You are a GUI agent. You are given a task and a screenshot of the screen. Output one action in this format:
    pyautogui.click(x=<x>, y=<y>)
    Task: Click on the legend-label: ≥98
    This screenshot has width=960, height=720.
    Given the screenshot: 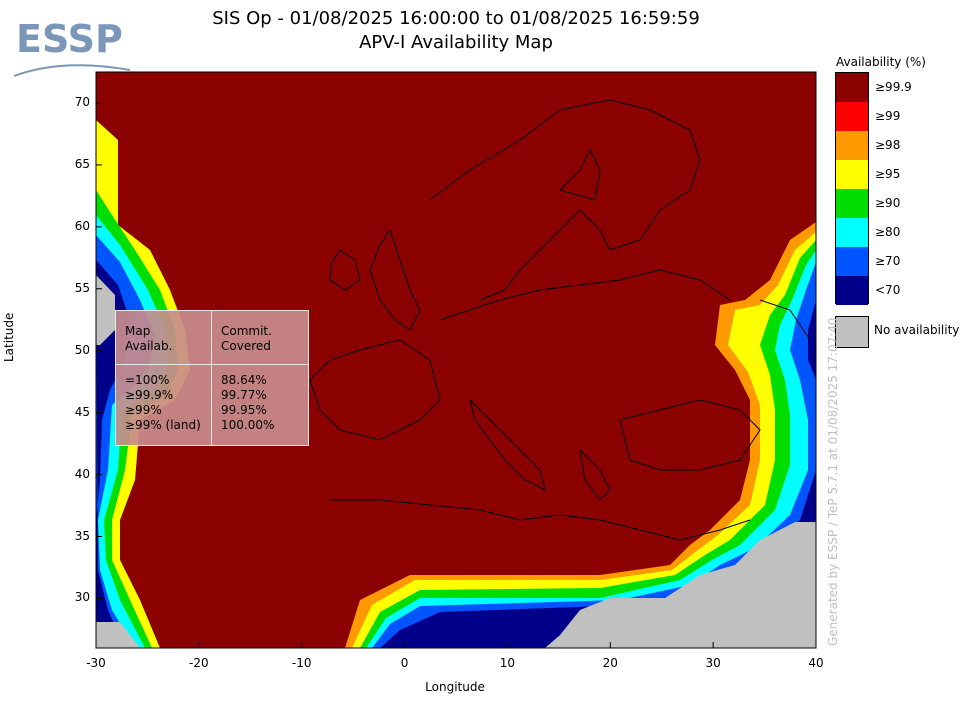 What is the action you would take?
    pyautogui.click(x=888, y=145)
    